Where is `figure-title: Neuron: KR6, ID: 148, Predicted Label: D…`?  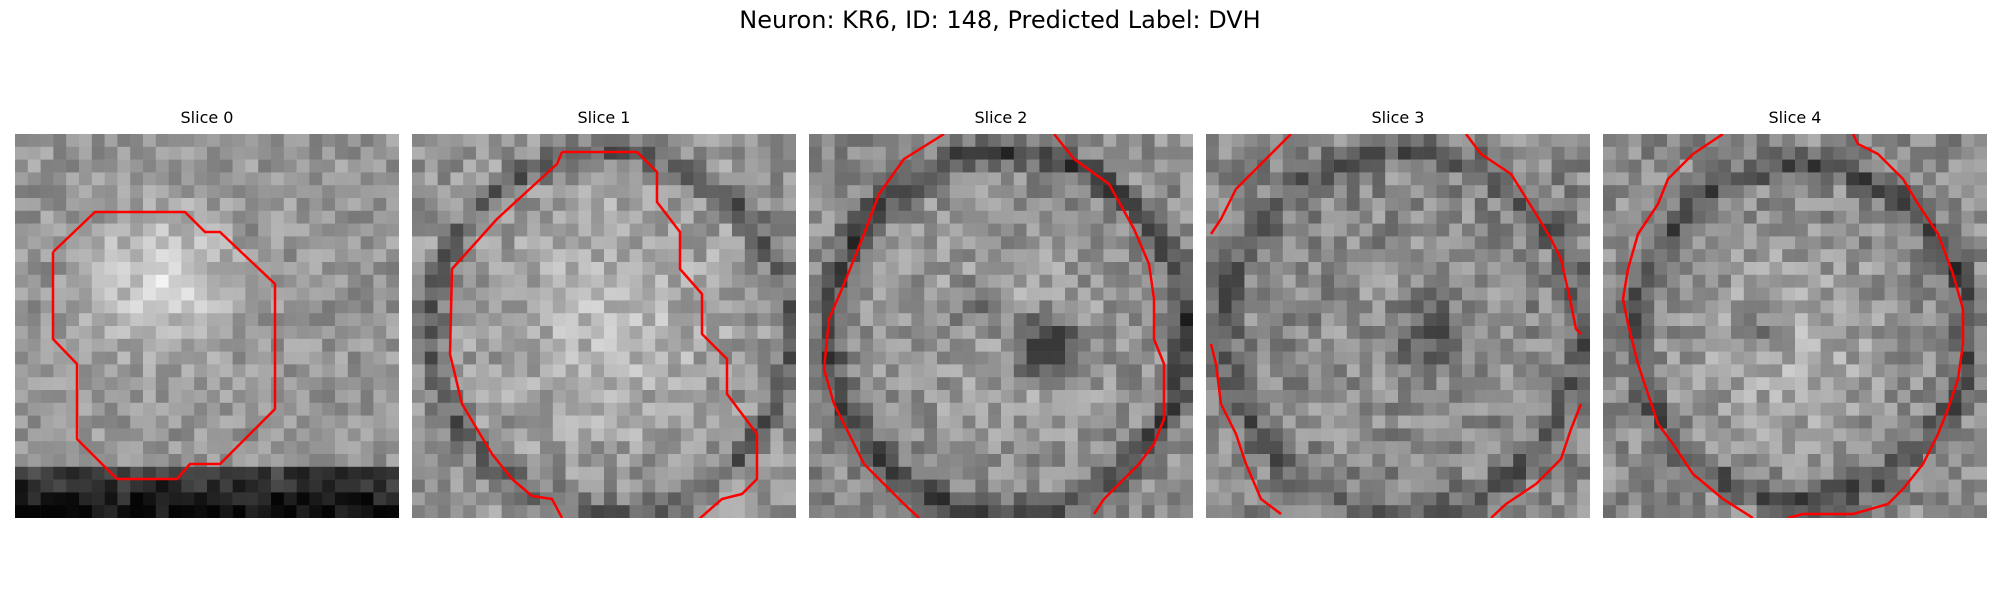
figure-title: Neuron: KR6, ID: 148, Predicted Label: D… is located at coordinates (1000, 20).